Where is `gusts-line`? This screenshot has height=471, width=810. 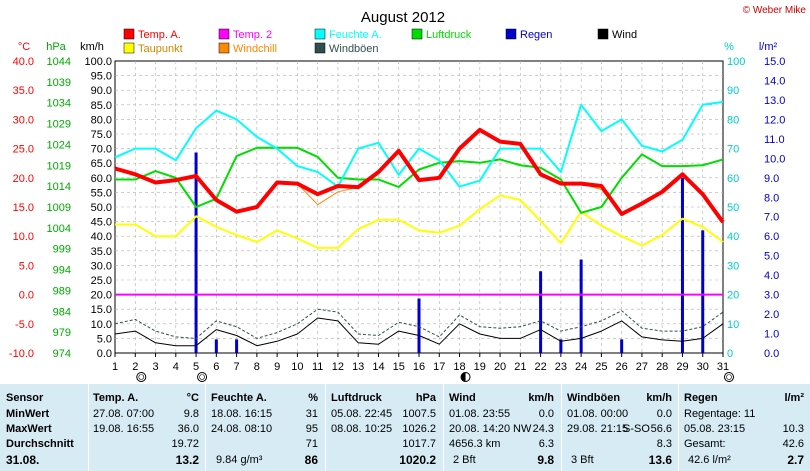
gusts-line is located at coordinates (419, 323).